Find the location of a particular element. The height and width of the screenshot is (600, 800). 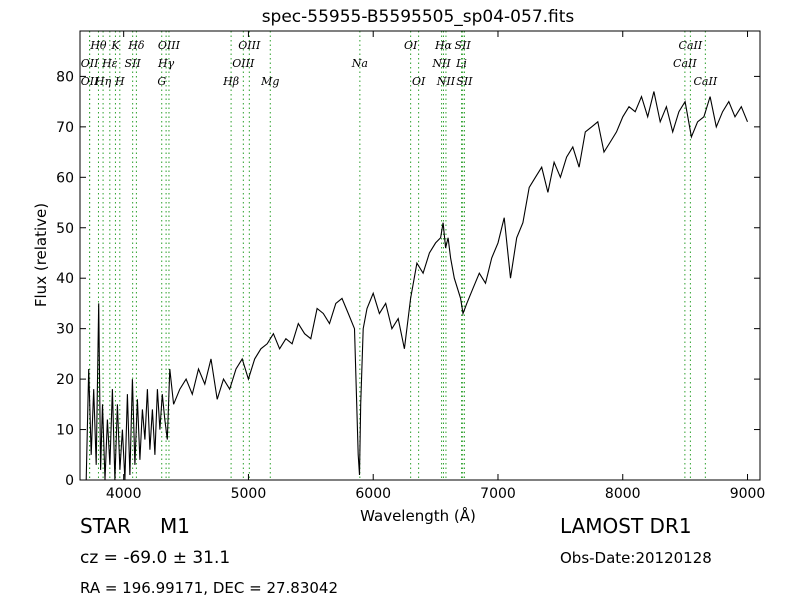

y-tick-label: 50 is located at coordinates (65, 229).